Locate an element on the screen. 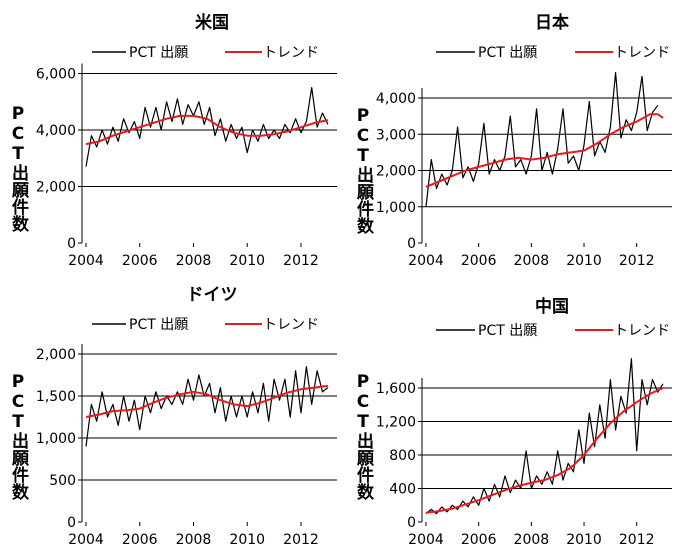  chart-title: 米国 is located at coordinates (212, 22).